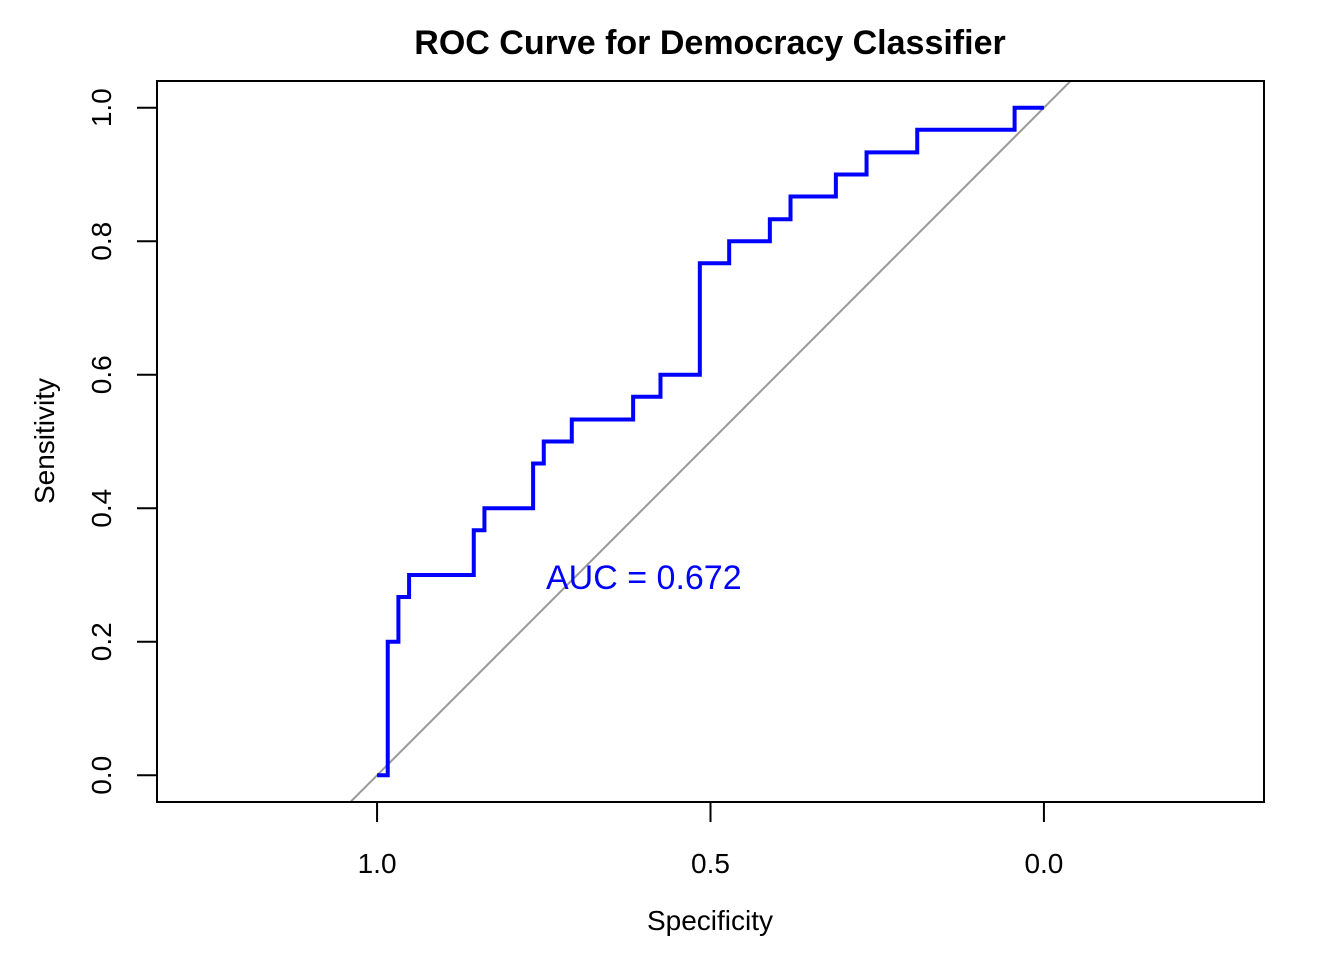 The width and height of the screenshot is (1344, 960). What do you see at coordinates (709, 43) in the screenshot?
I see `chart-title: ROC Curve for Democracy Classifier` at bounding box center [709, 43].